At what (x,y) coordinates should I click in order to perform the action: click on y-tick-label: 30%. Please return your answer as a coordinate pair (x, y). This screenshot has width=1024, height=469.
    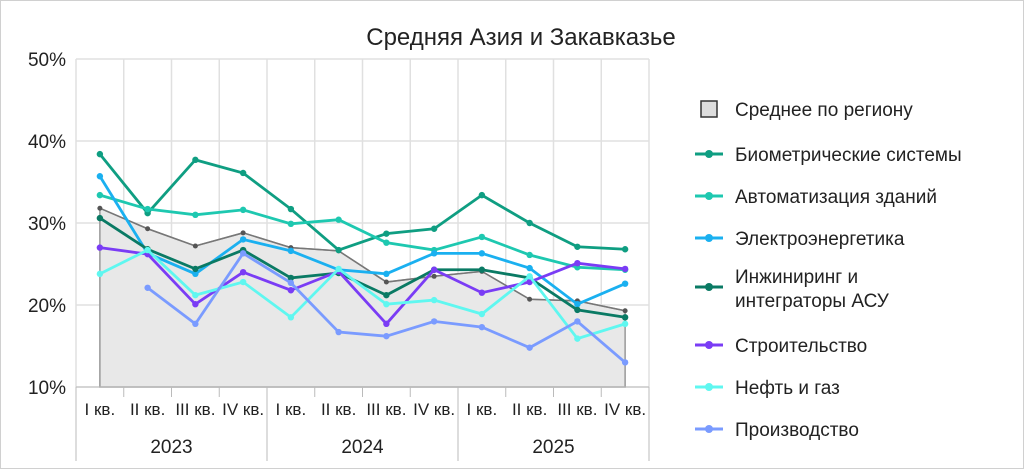
    Looking at the image, I should click on (47, 224).